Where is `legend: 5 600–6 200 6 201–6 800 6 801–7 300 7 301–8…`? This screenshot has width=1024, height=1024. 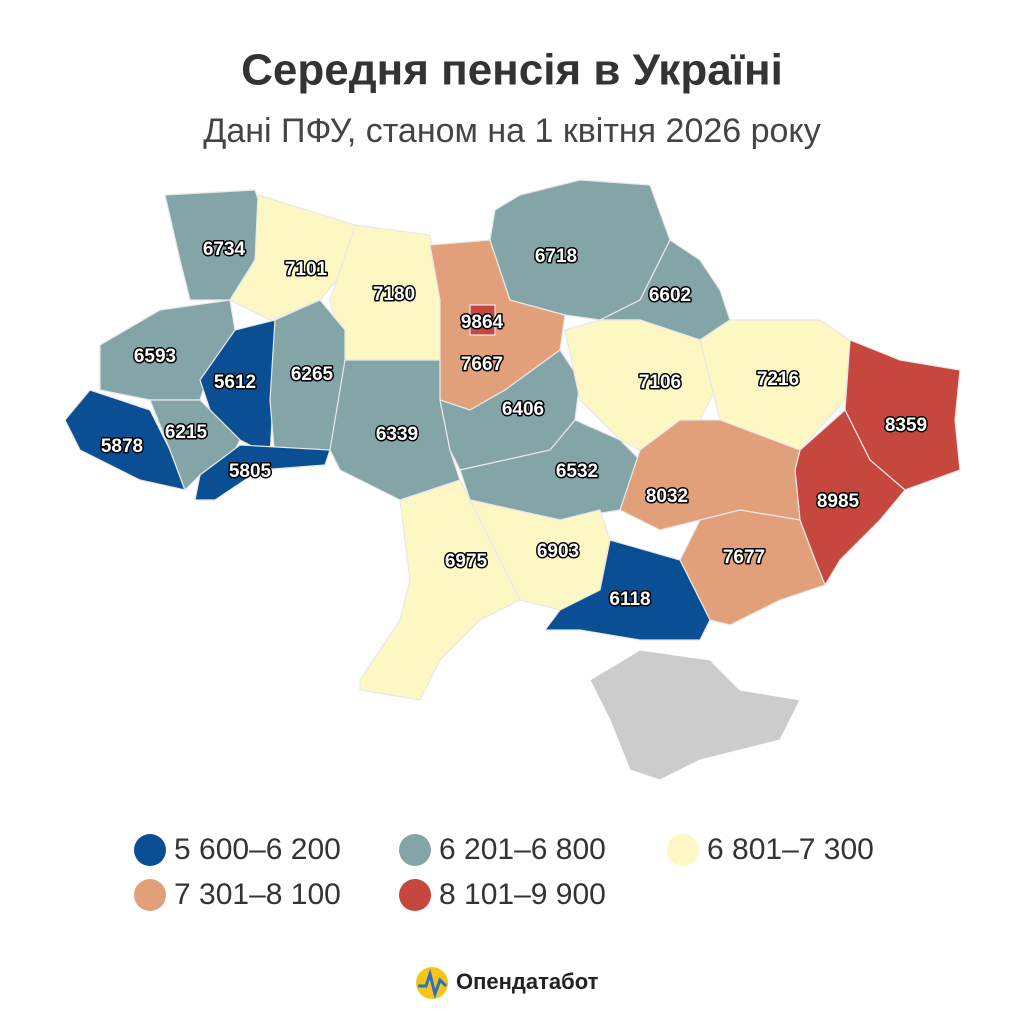 legend: 5 600–6 200 6 201–6 800 6 801–7 300 7 301–8… is located at coordinates (504, 872).